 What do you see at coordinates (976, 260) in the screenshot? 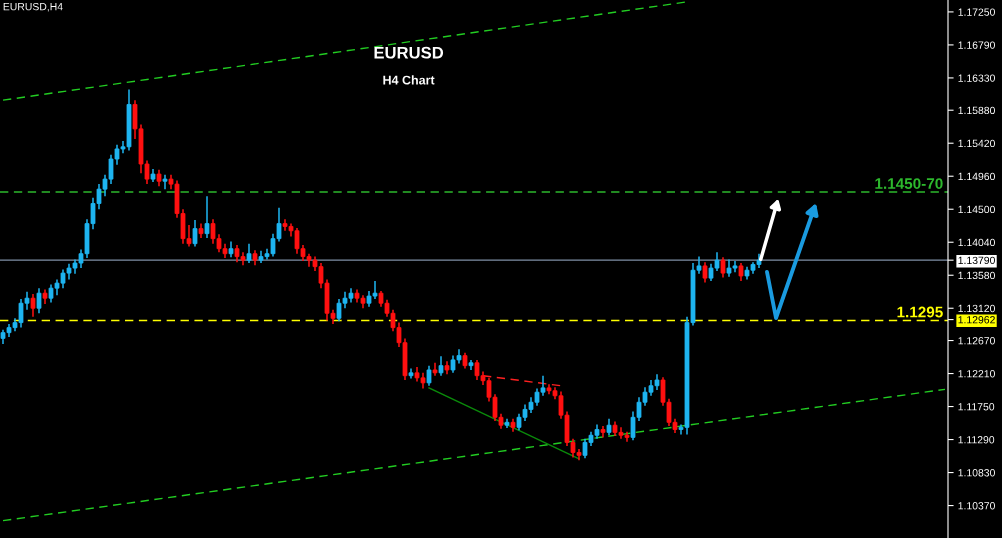
I see `y-tick-label: 1.13790` at bounding box center [976, 260].